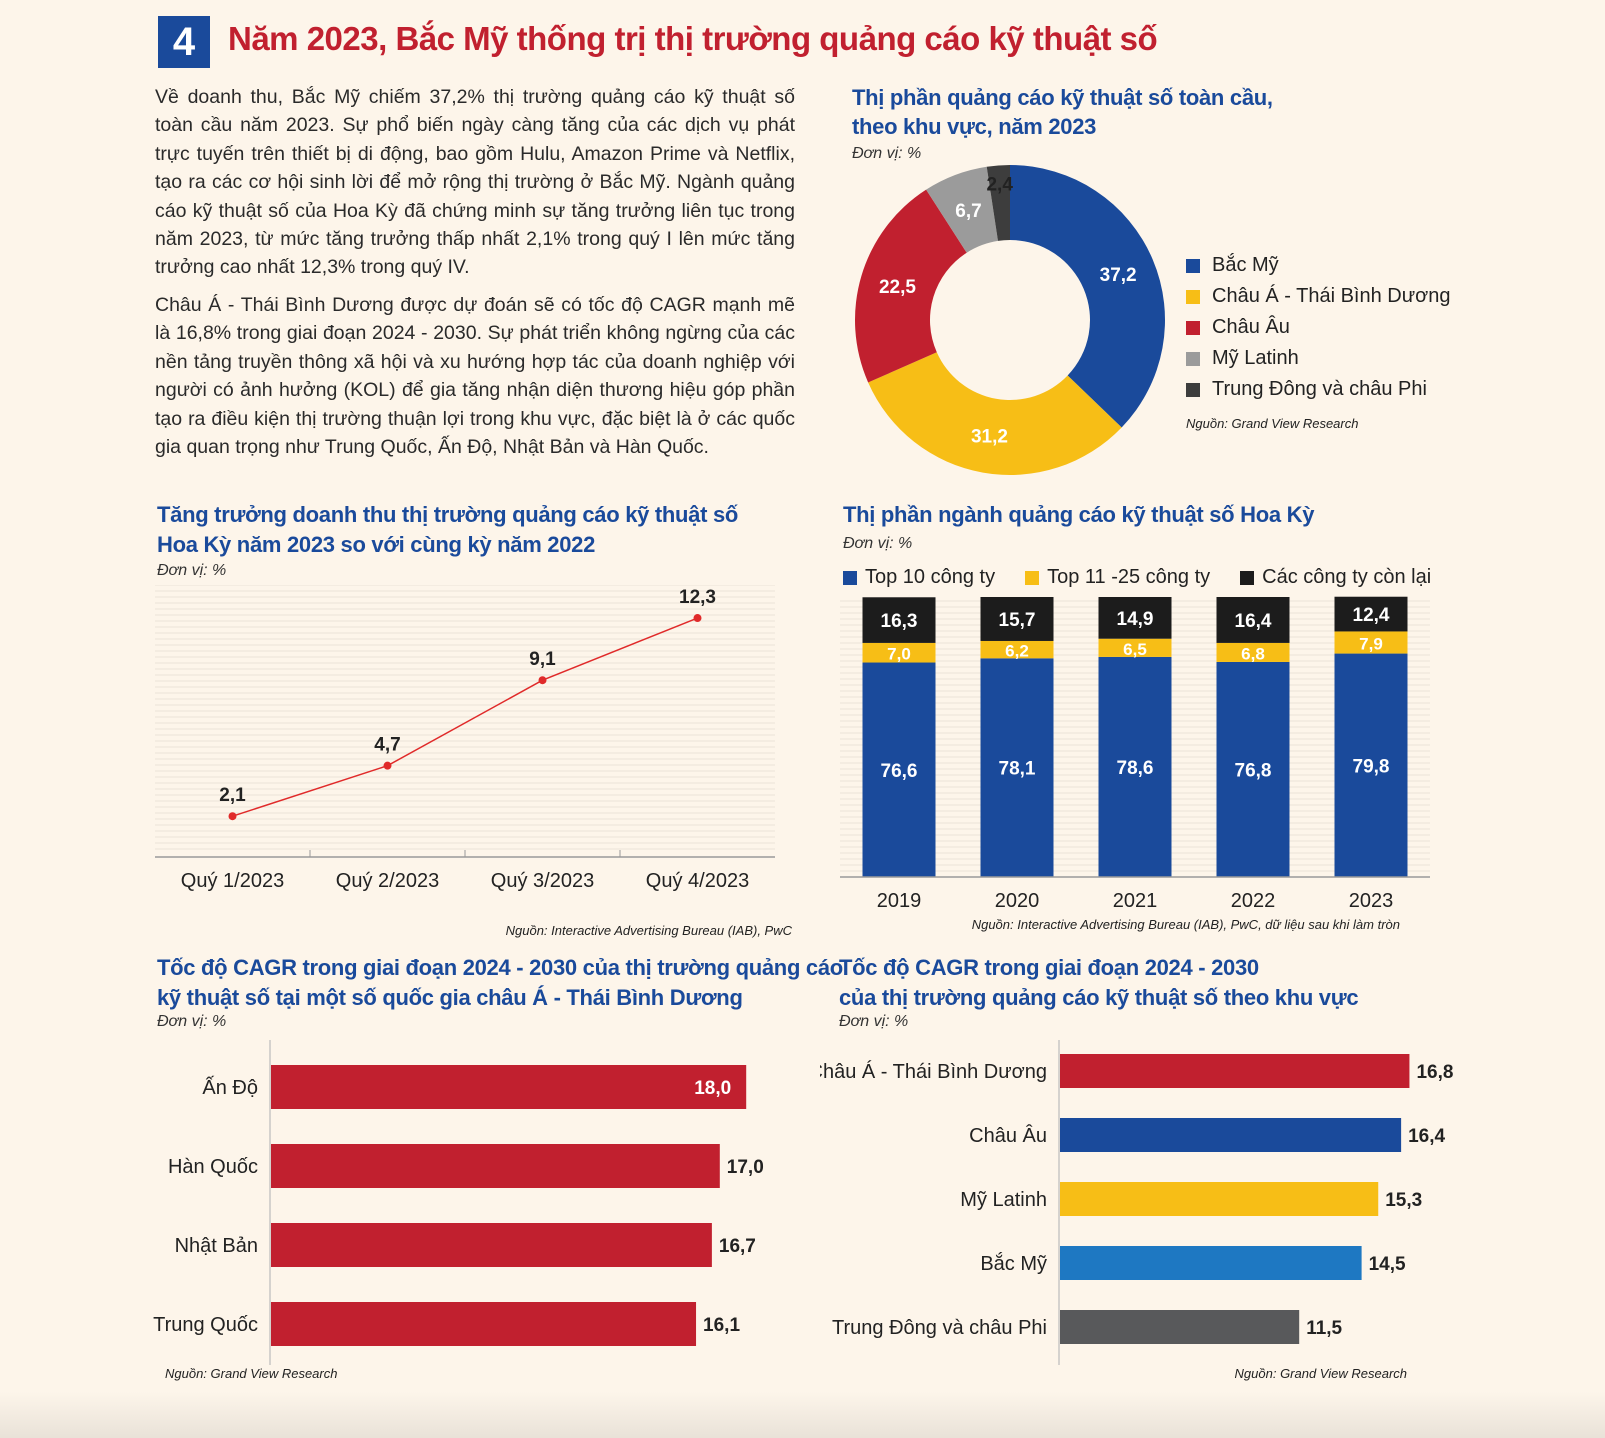 Image resolution: width=1605 pixels, height=1438 pixels. What do you see at coordinates (1017, 901) in the screenshot?
I see `x-tick-label: 2020` at bounding box center [1017, 901].